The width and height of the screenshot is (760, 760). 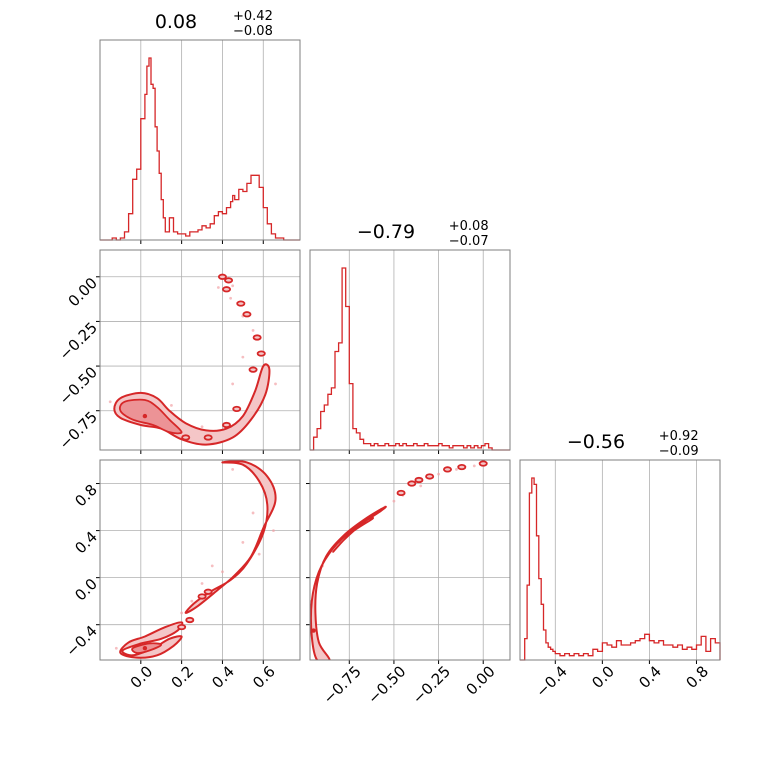 I want to click on x-tick-label-0-2: 0.4, so click(x=223, y=677).